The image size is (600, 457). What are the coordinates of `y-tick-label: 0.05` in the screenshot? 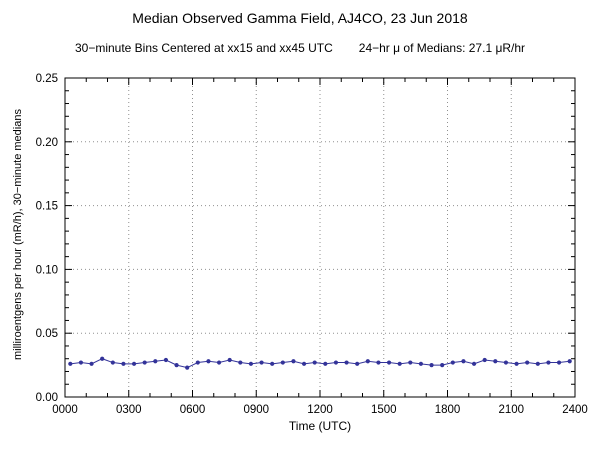 It's located at (47, 334).